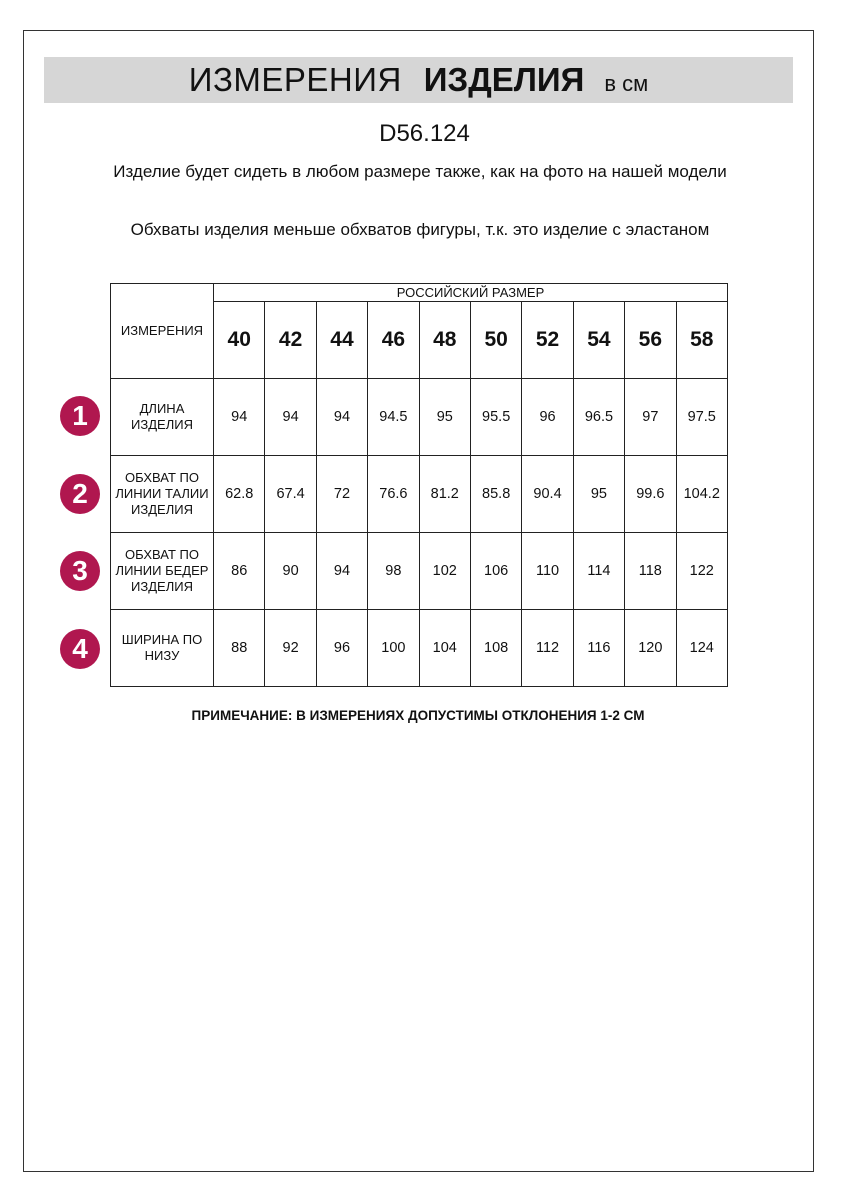 The image size is (849, 1200). What do you see at coordinates (650, 340) in the screenshot?
I see `size-header: 56` at bounding box center [650, 340].